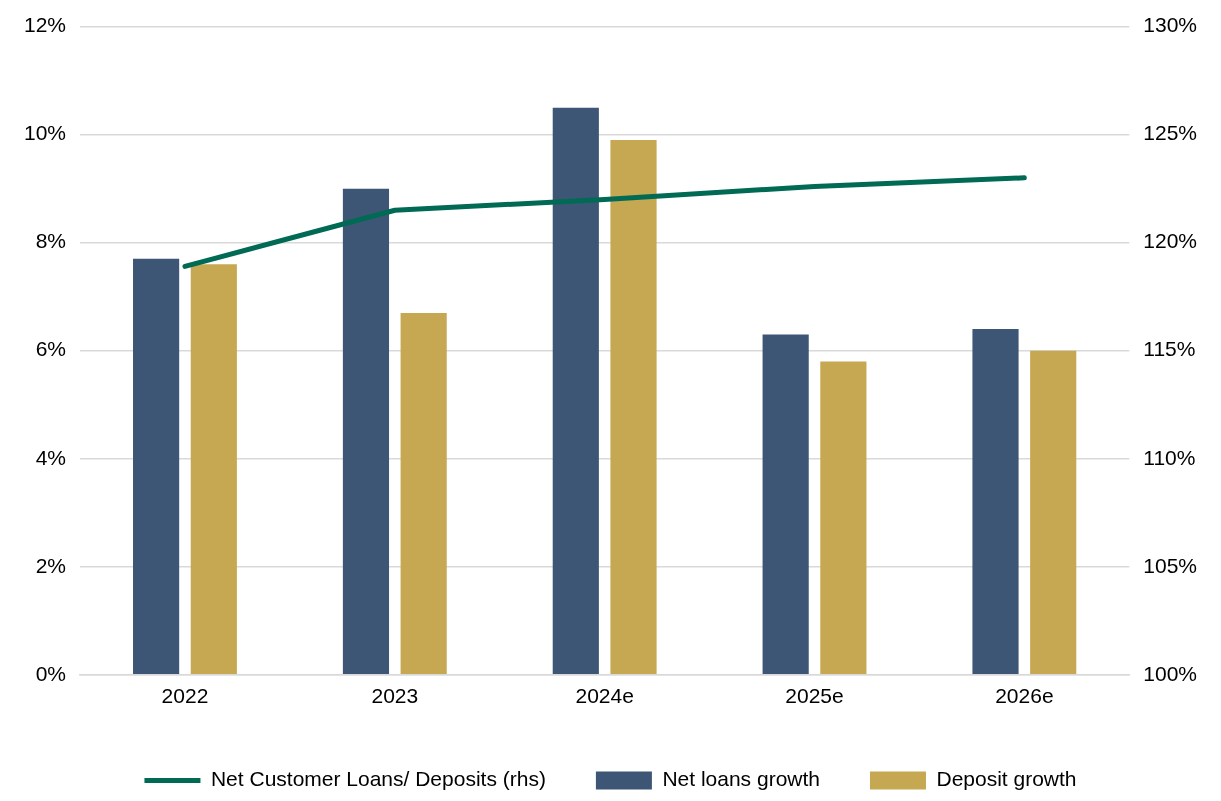 Image resolution: width=1221 pixels, height=801 pixels. What do you see at coordinates (1170, 673) in the screenshot?
I see `y2-tick-label: 100%` at bounding box center [1170, 673].